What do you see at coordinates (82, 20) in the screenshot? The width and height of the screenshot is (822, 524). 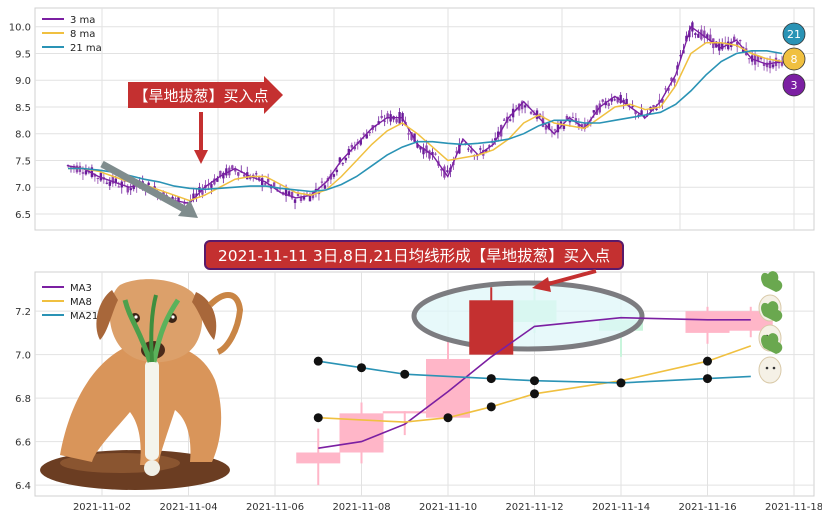 I see `legend-label-3ma: 3 ma` at bounding box center [82, 20].